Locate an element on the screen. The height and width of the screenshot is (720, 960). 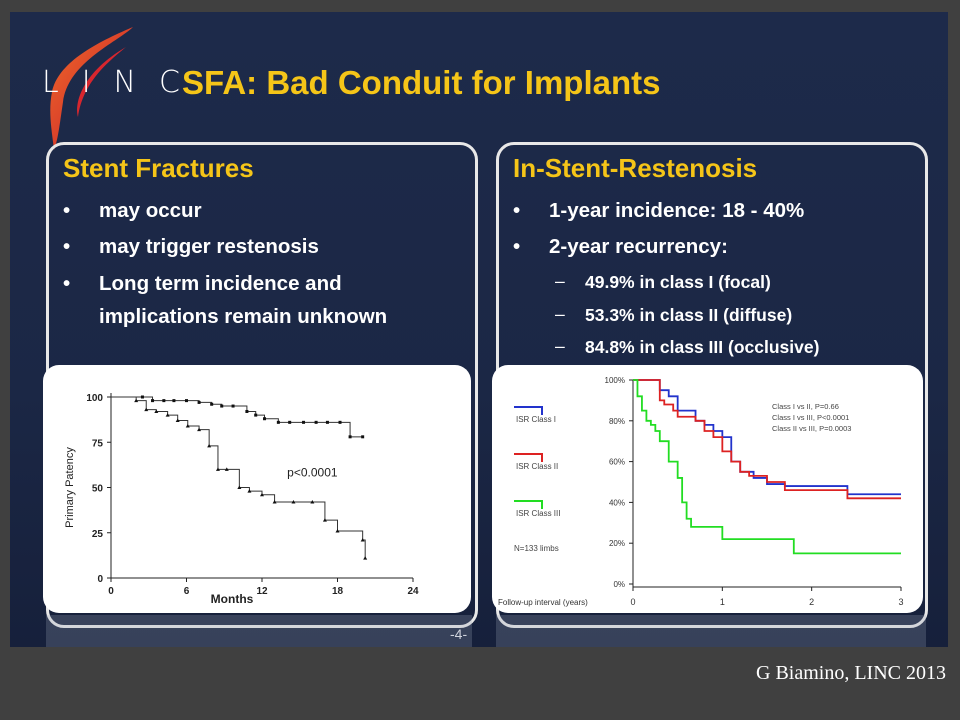
sub-bullet-item: –49.9% in class I (focal) is located at coordinates (663, 281).